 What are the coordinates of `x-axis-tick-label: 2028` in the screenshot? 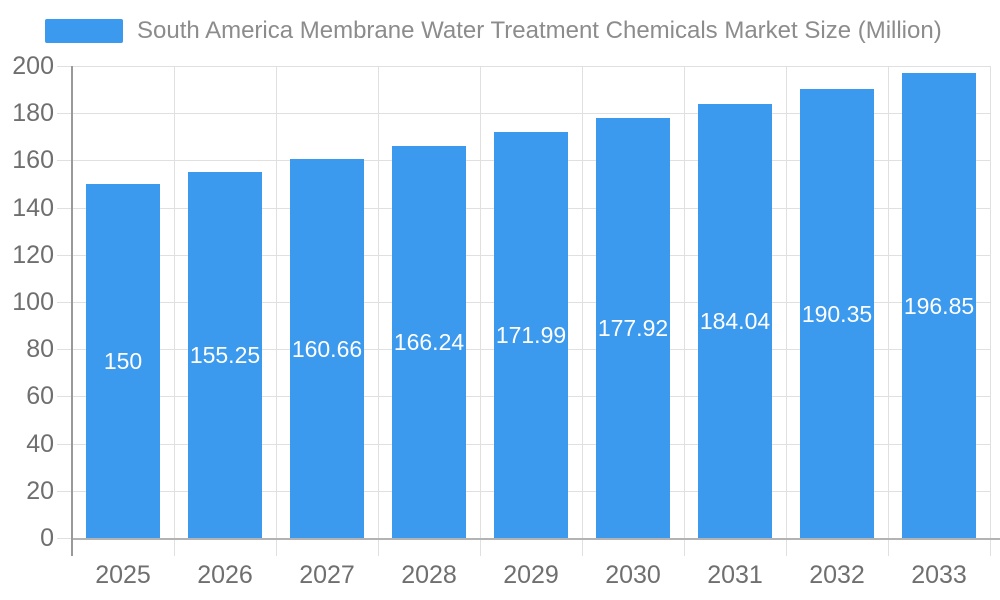 It's located at (429, 575).